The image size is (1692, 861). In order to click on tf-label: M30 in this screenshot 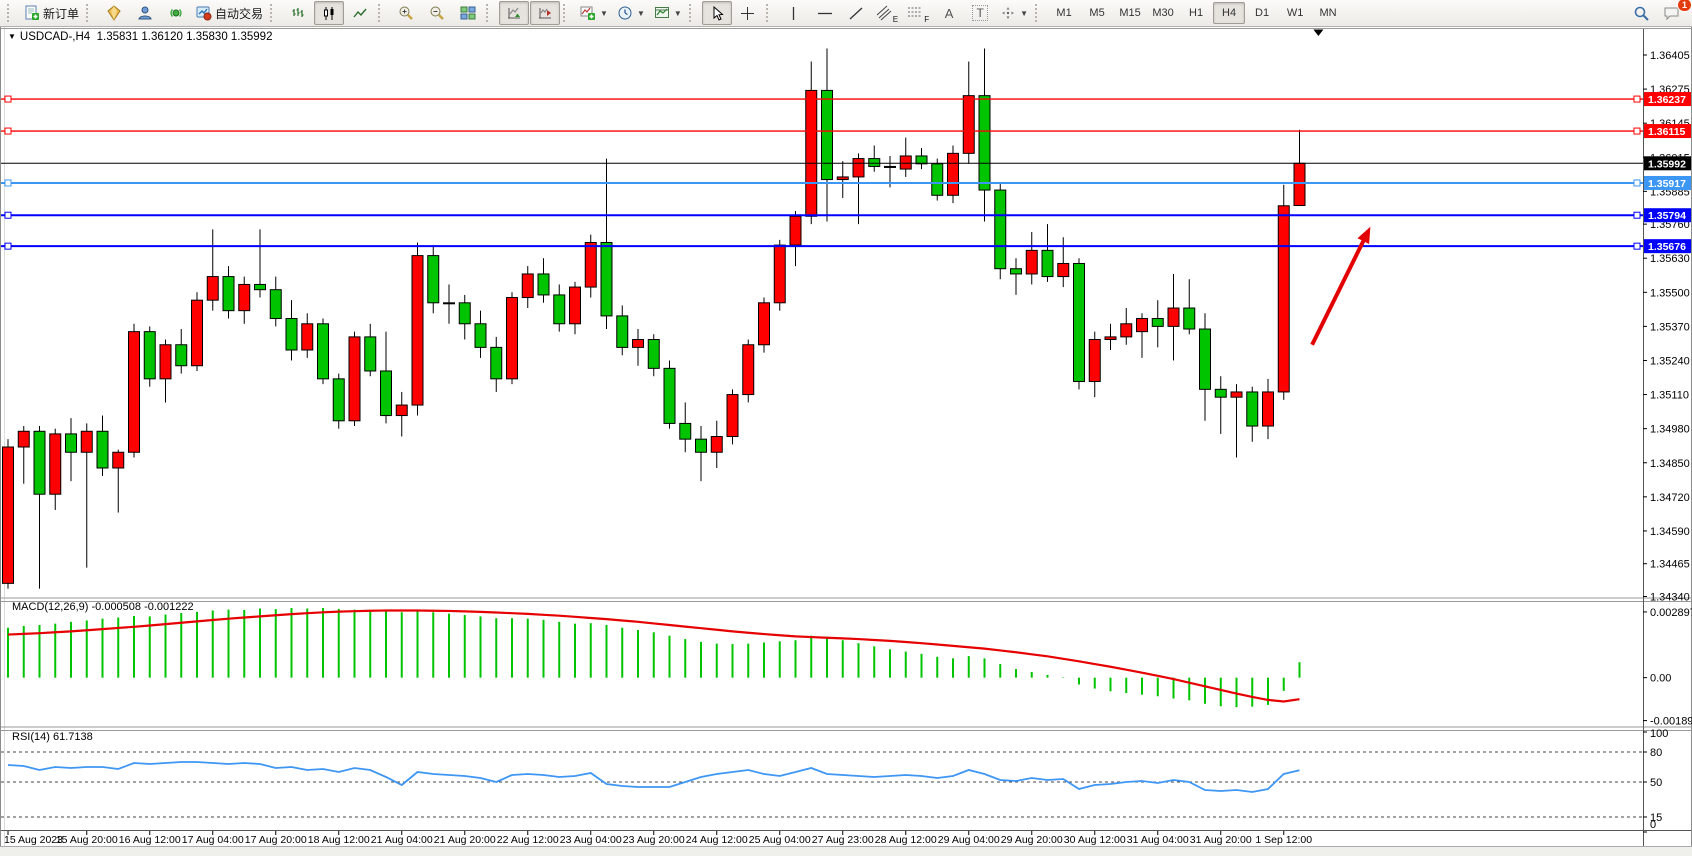, I will do `click(1163, 13)`.